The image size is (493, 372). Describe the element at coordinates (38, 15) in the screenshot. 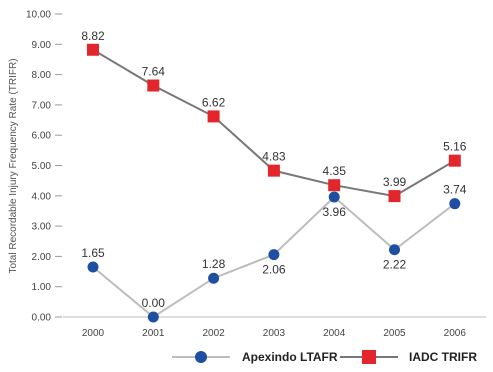

I see `y-tick-label: 10.00` at that location.